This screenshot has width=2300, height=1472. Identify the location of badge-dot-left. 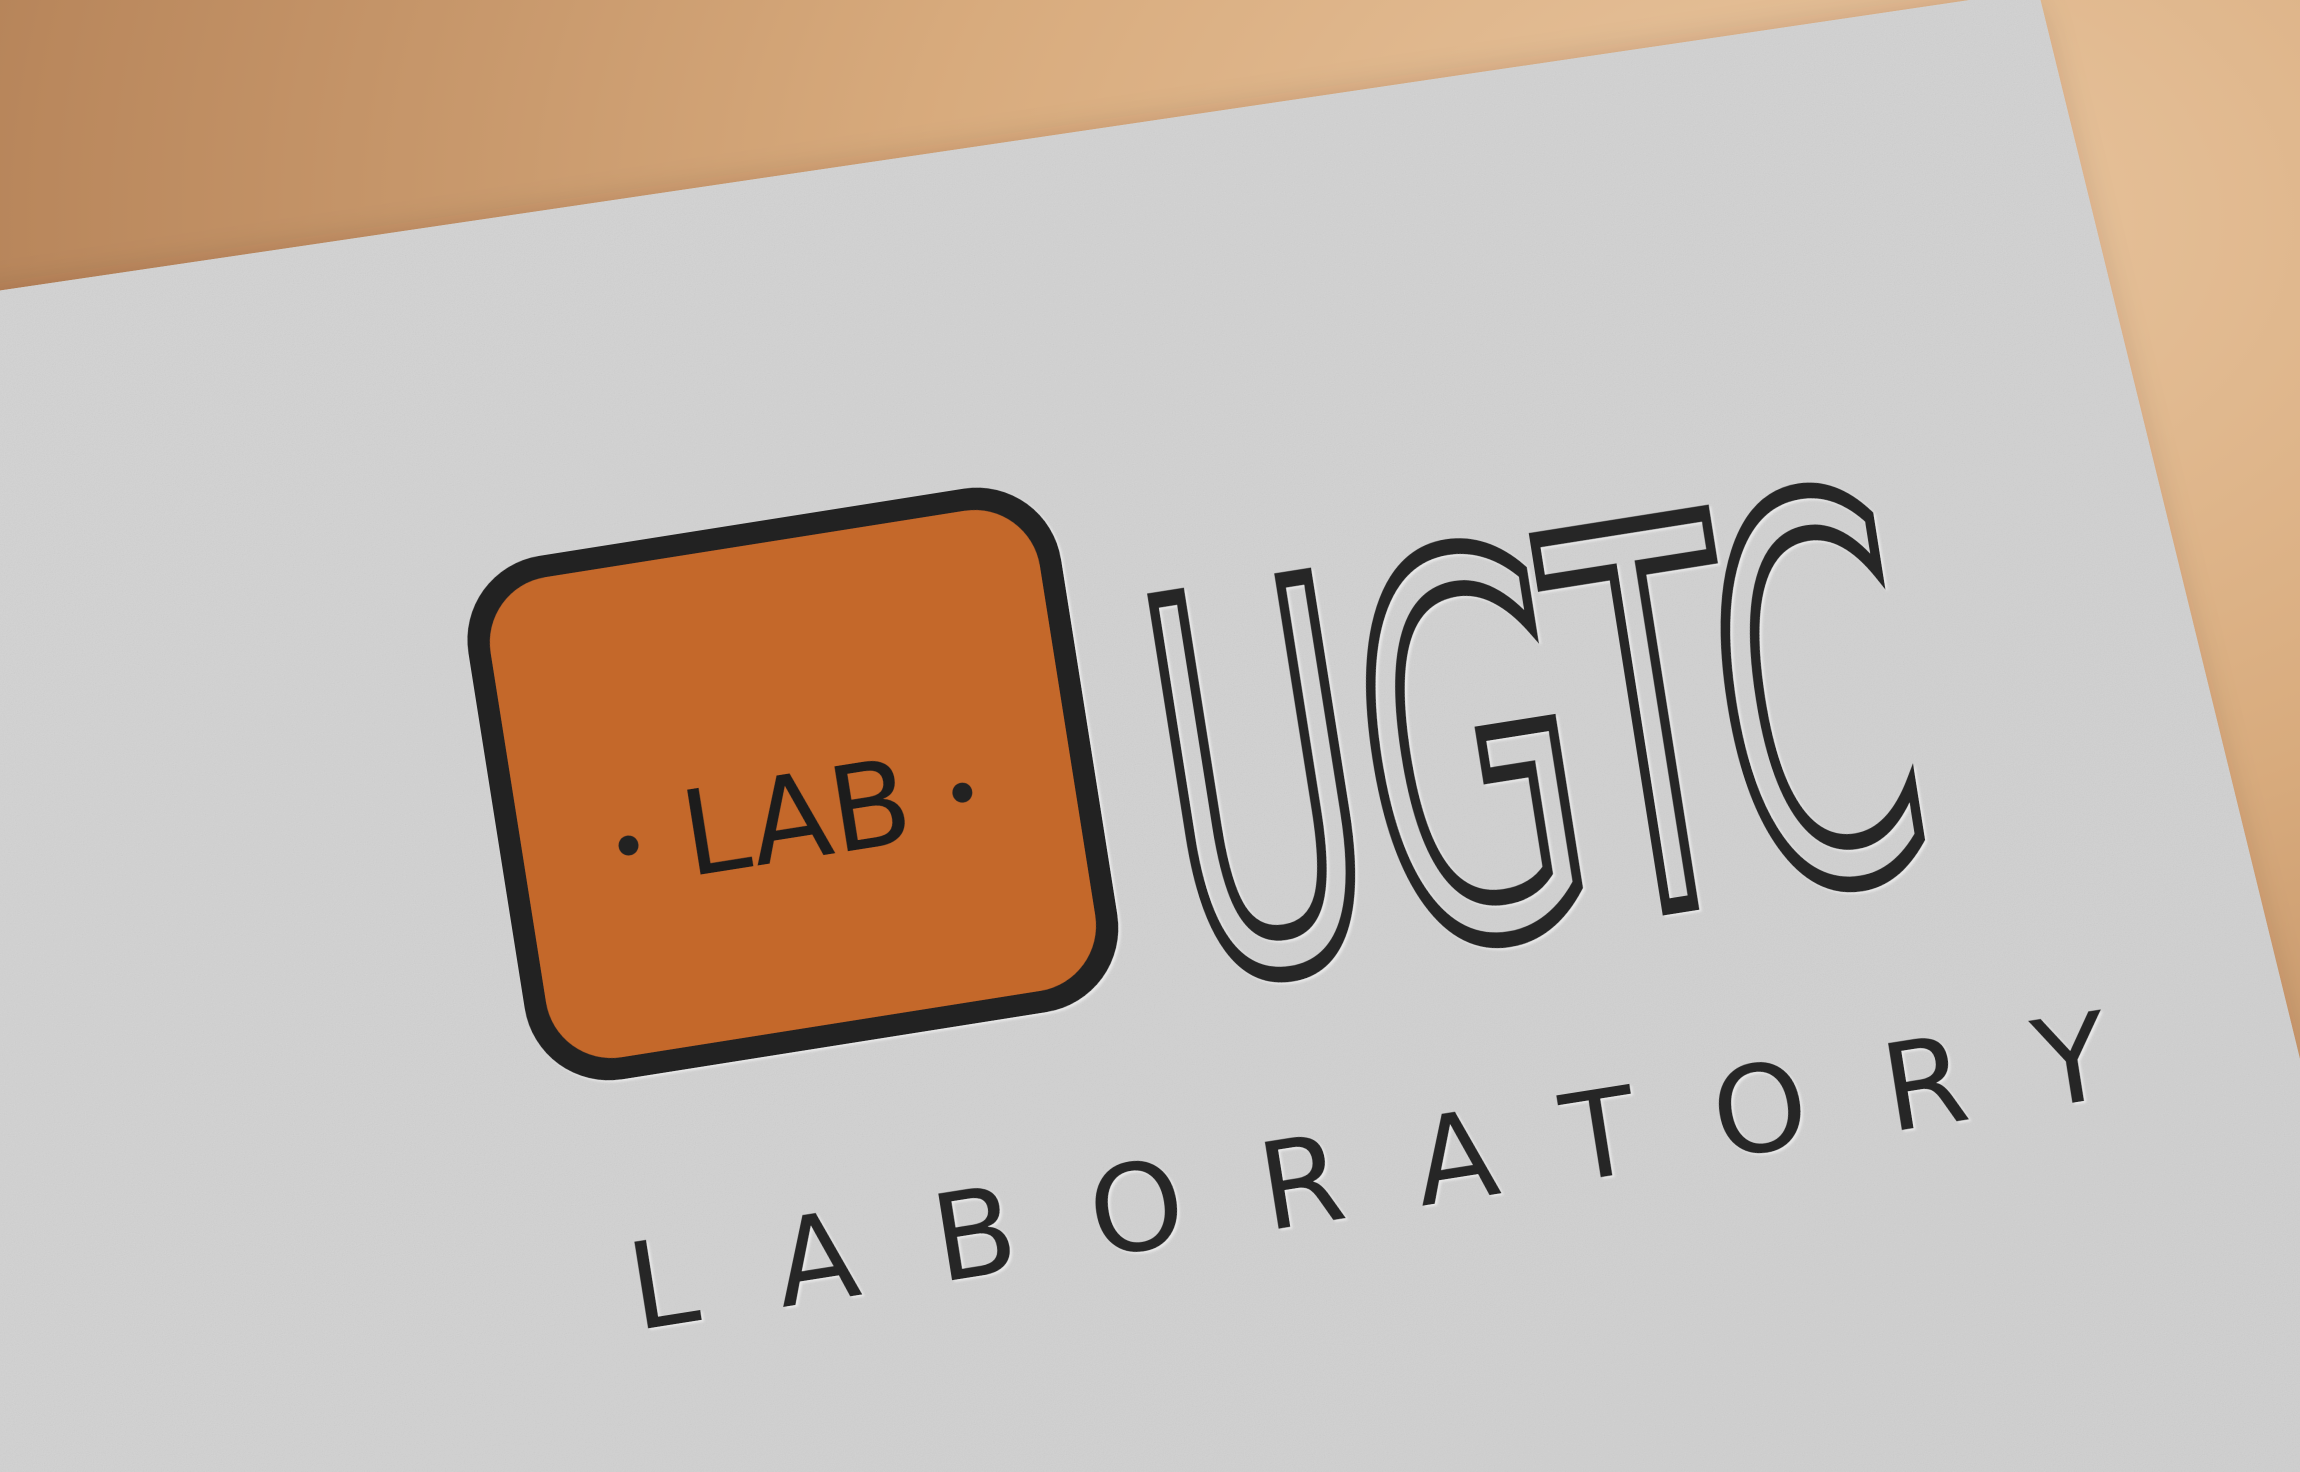
(628, 845).